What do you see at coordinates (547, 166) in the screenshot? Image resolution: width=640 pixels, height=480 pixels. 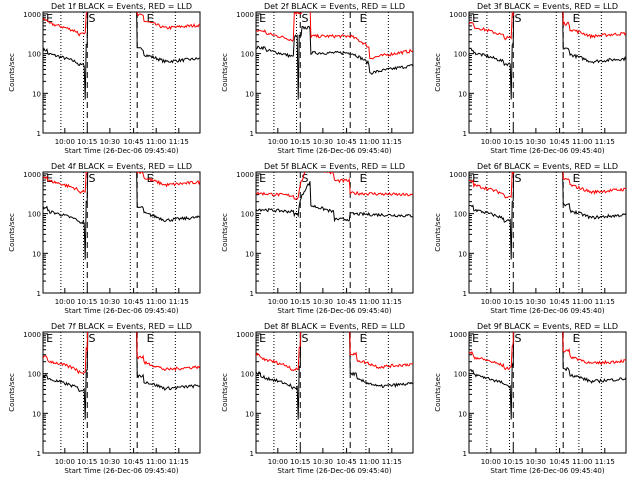 I see `chart-title: Det 6f BLACK = Events, RED = LLD` at bounding box center [547, 166].